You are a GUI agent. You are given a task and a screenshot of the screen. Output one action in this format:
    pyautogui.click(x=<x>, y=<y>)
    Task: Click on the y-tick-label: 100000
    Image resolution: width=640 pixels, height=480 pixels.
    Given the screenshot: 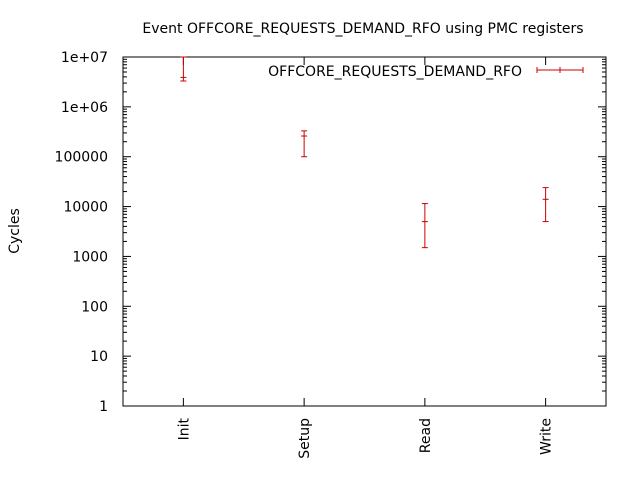 What is the action you would take?
    pyautogui.click(x=81, y=158)
    